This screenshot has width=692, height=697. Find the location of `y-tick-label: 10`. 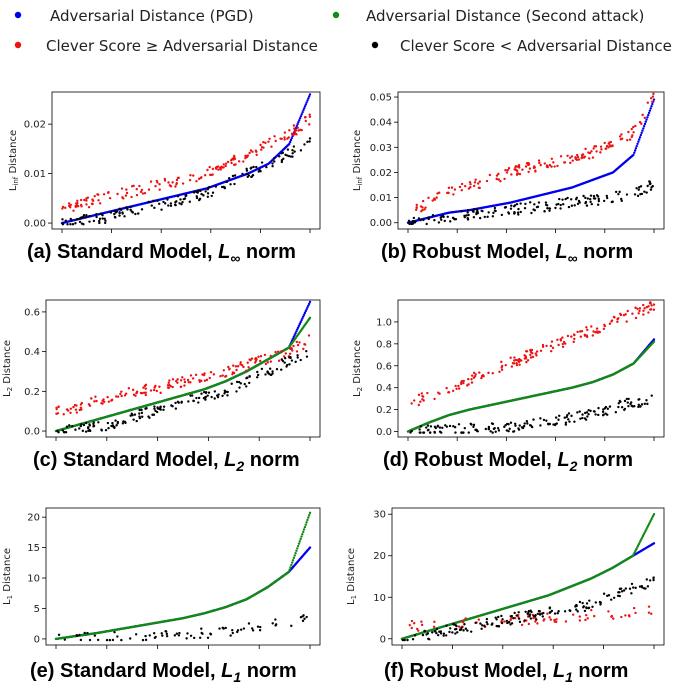

y-tick-label: 10 is located at coordinates (379, 598).